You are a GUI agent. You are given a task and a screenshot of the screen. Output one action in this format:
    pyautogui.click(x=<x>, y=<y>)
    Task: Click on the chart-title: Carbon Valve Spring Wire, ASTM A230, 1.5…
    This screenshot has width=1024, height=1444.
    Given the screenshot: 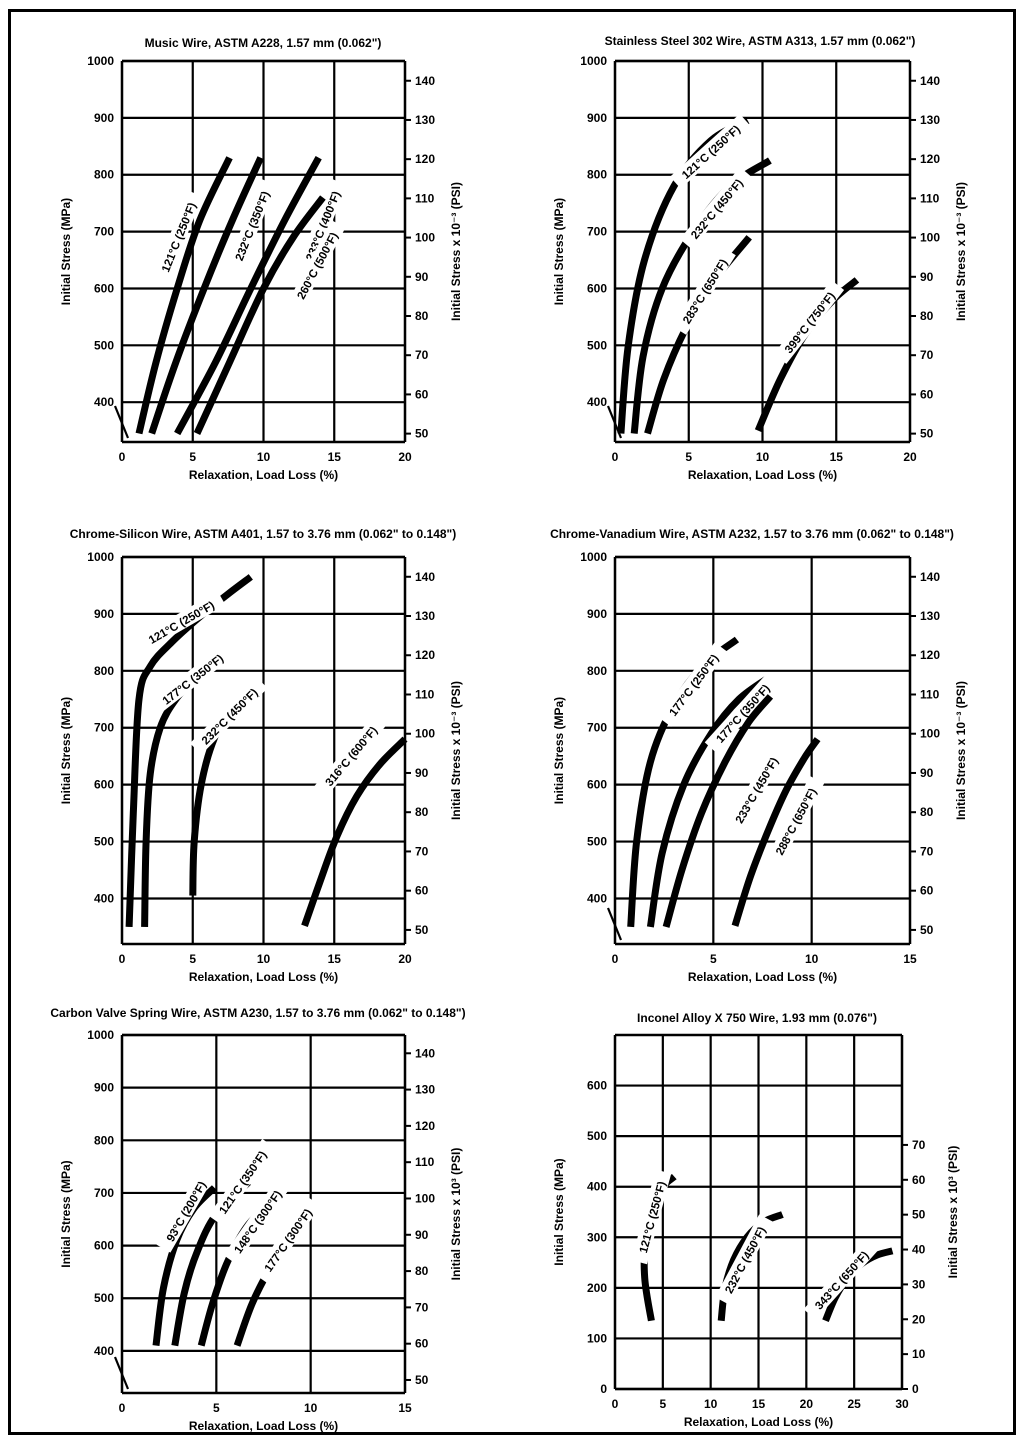 What is the action you would take?
    pyautogui.click(x=257, y=1013)
    